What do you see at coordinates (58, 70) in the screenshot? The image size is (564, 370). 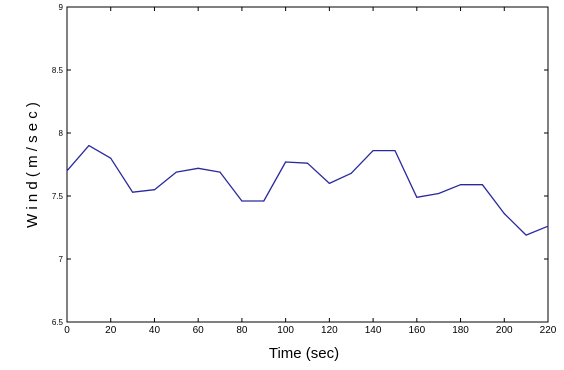 I see `y-tick-label: 8.5` at bounding box center [58, 70].